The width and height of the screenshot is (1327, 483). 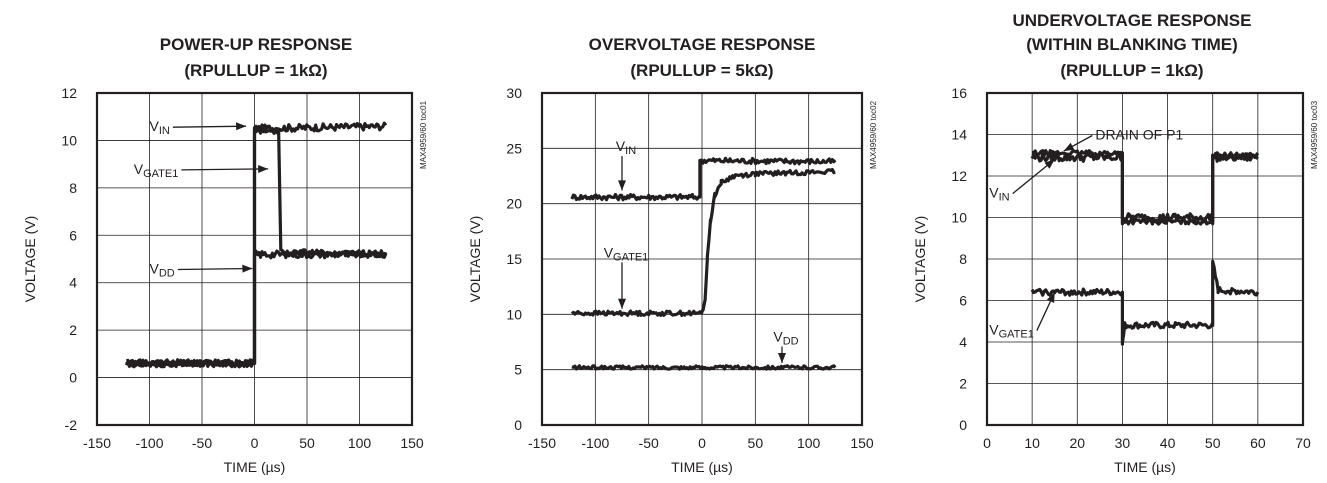 I want to click on chart-title: POWER-UP RESPONSE, so click(x=256, y=44).